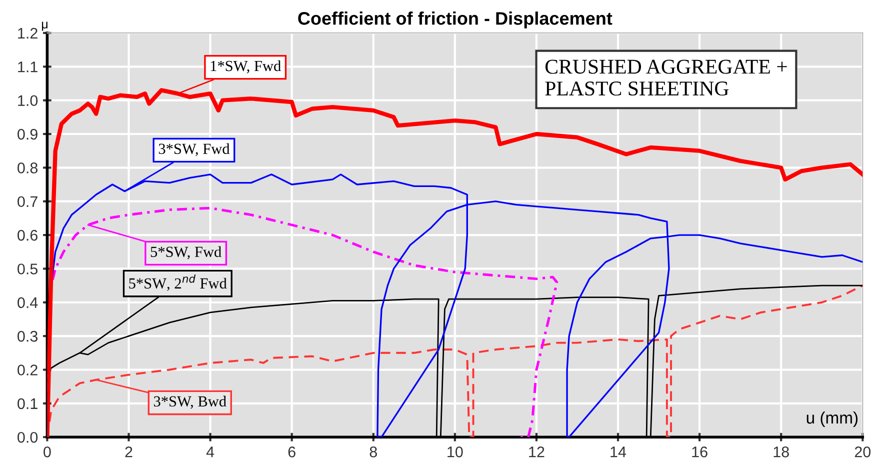 The image size is (874, 471). Describe the element at coordinates (28, 437) in the screenshot. I see `y-tick-label: 0.0` at that location.